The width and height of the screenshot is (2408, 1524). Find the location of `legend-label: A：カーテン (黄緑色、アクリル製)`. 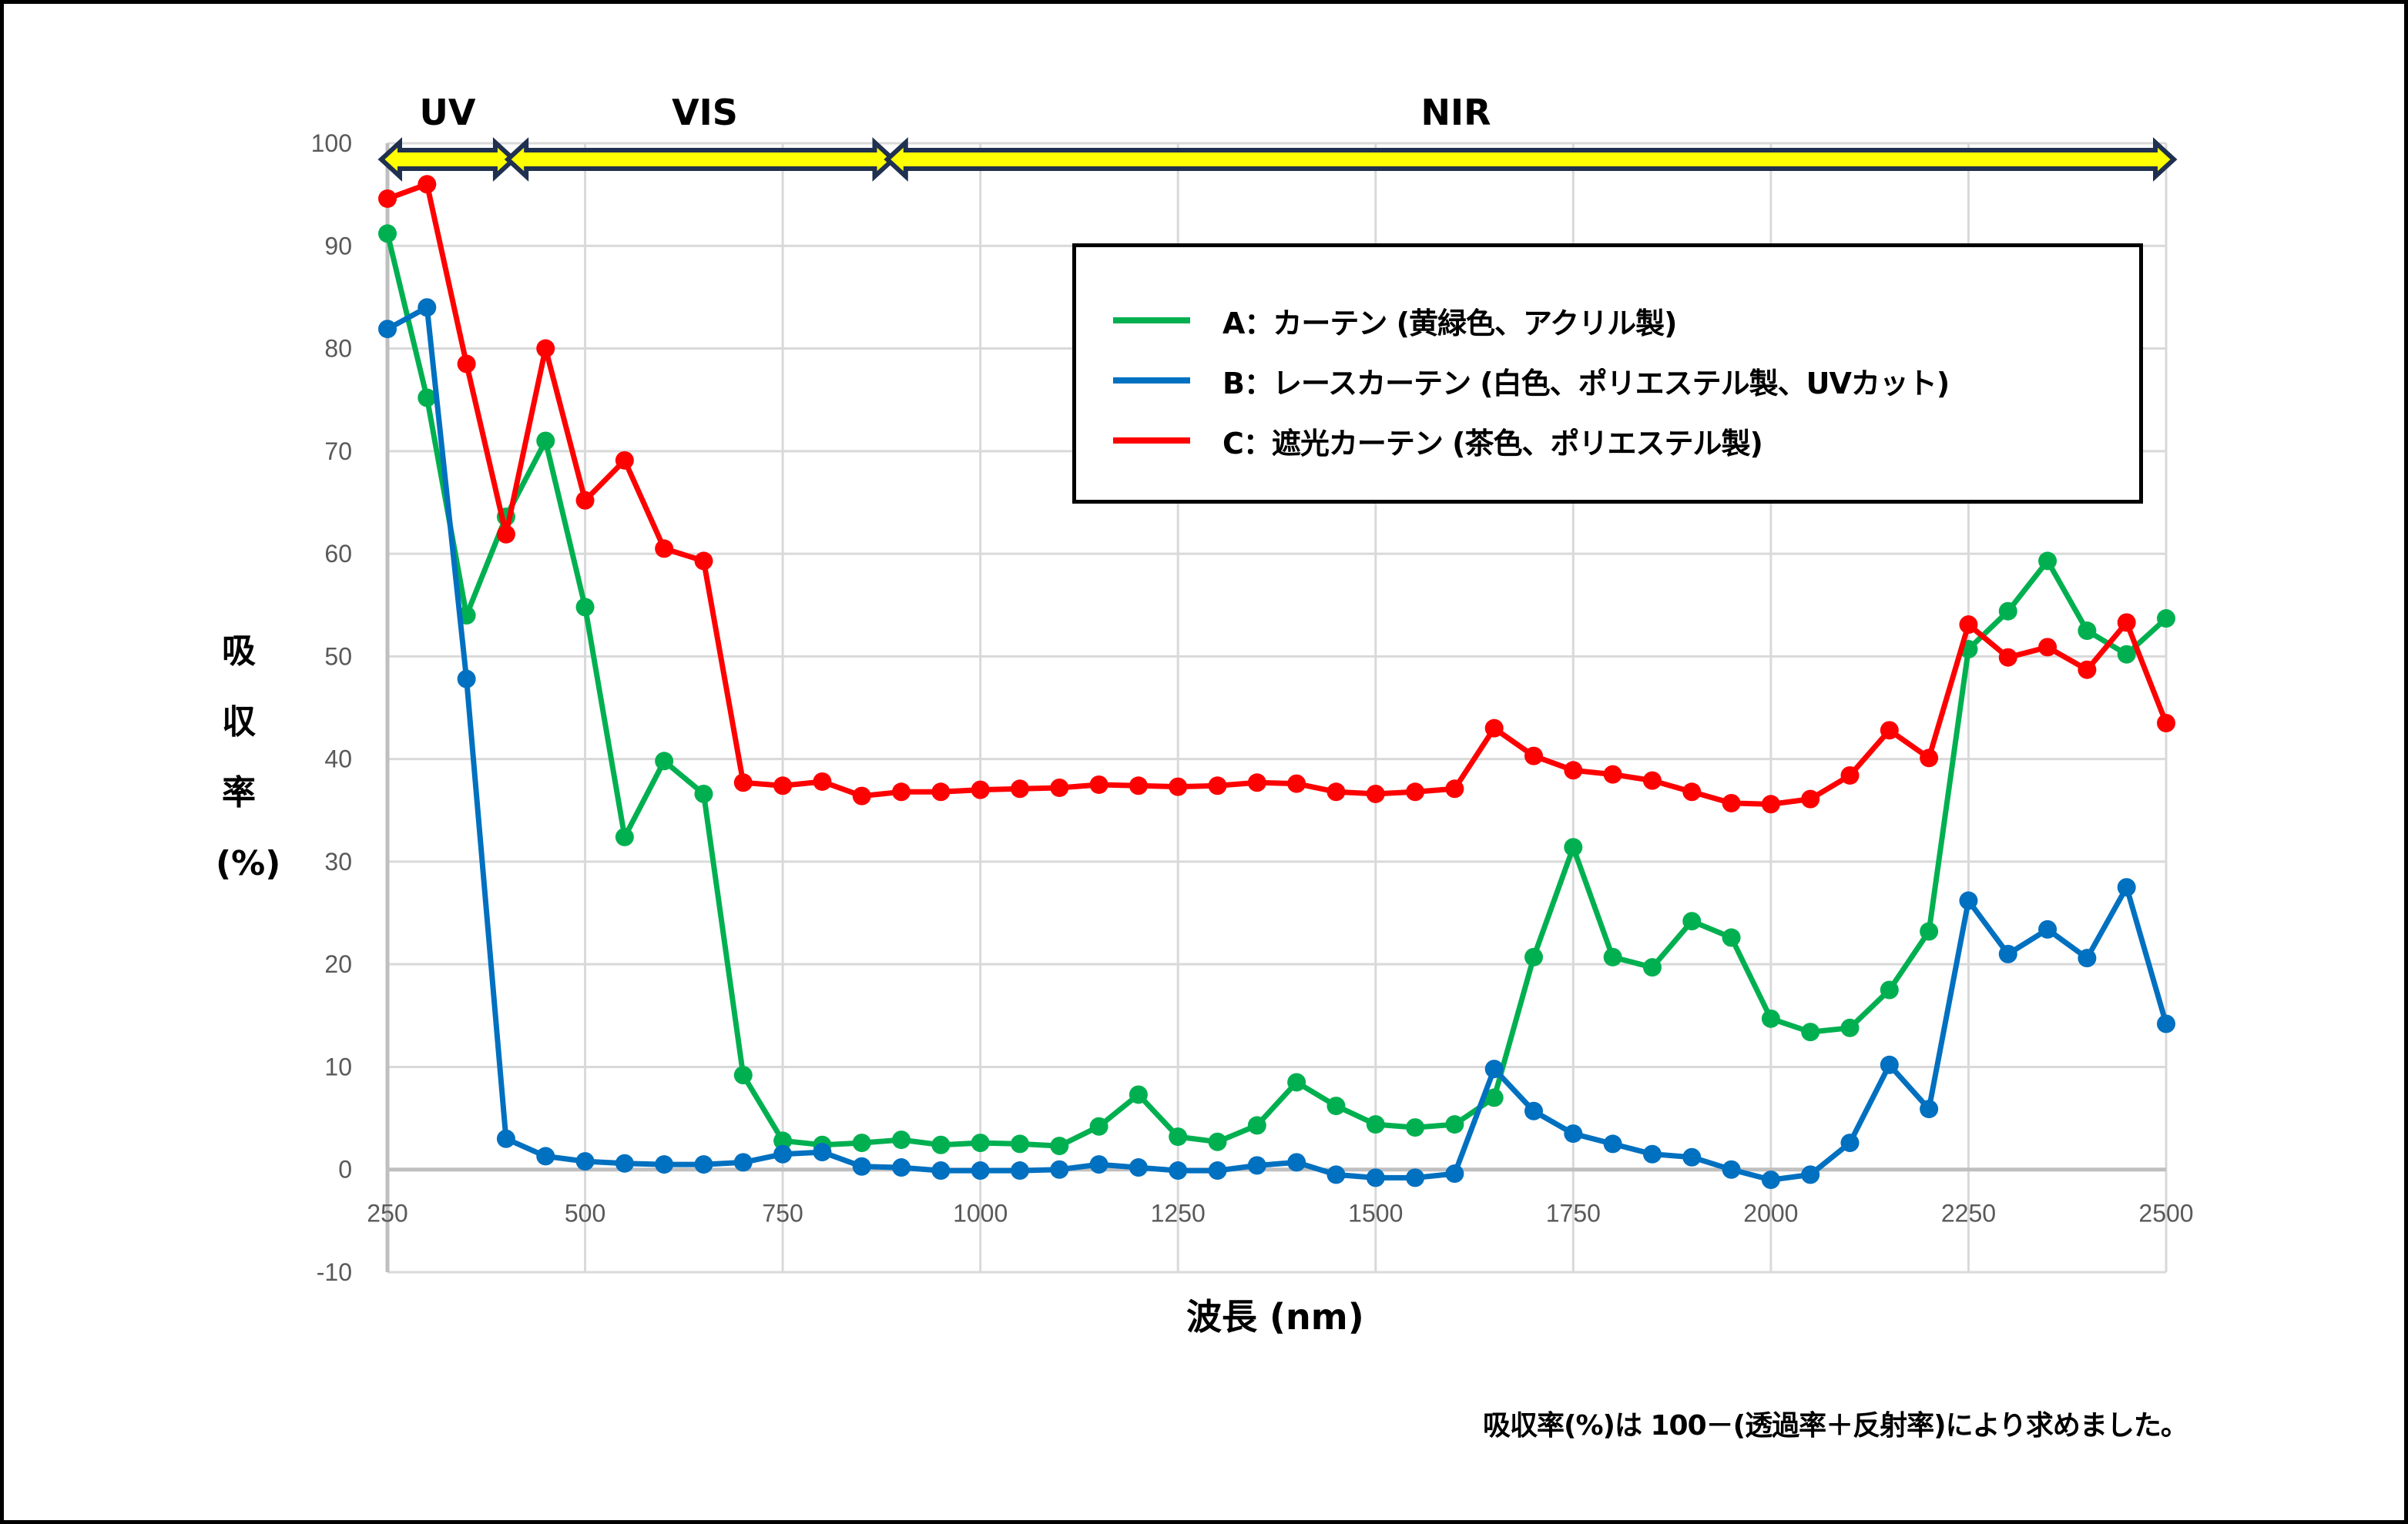

legend-label: A：カーテン (黄緑色、アクリル製) is located at coordinates (1449, 323).